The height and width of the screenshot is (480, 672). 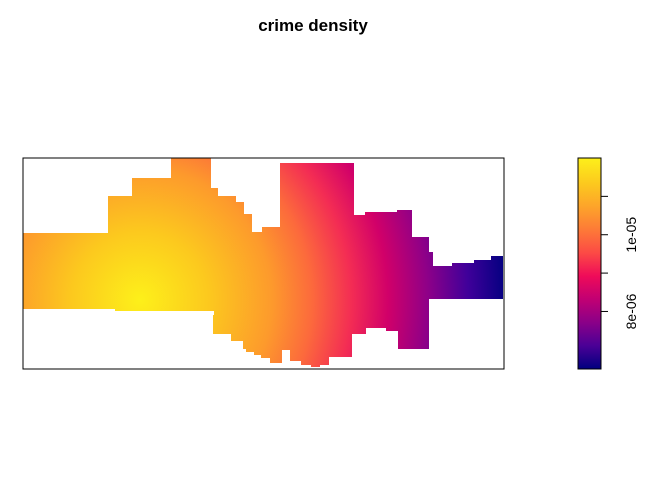 I want to click on chart-title: crime density, so click(x=313, y=25).